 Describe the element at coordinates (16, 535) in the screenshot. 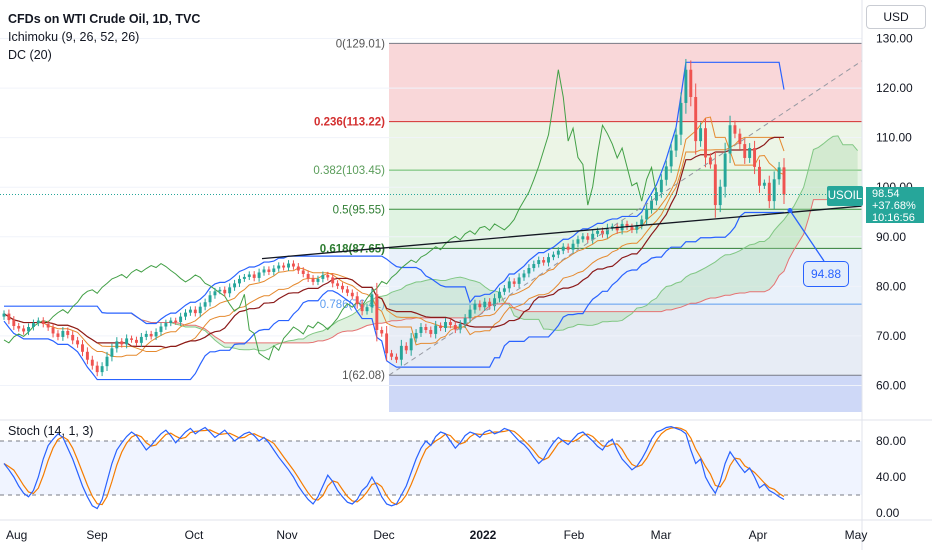

I see `time-tick-label: Aug` at that location.